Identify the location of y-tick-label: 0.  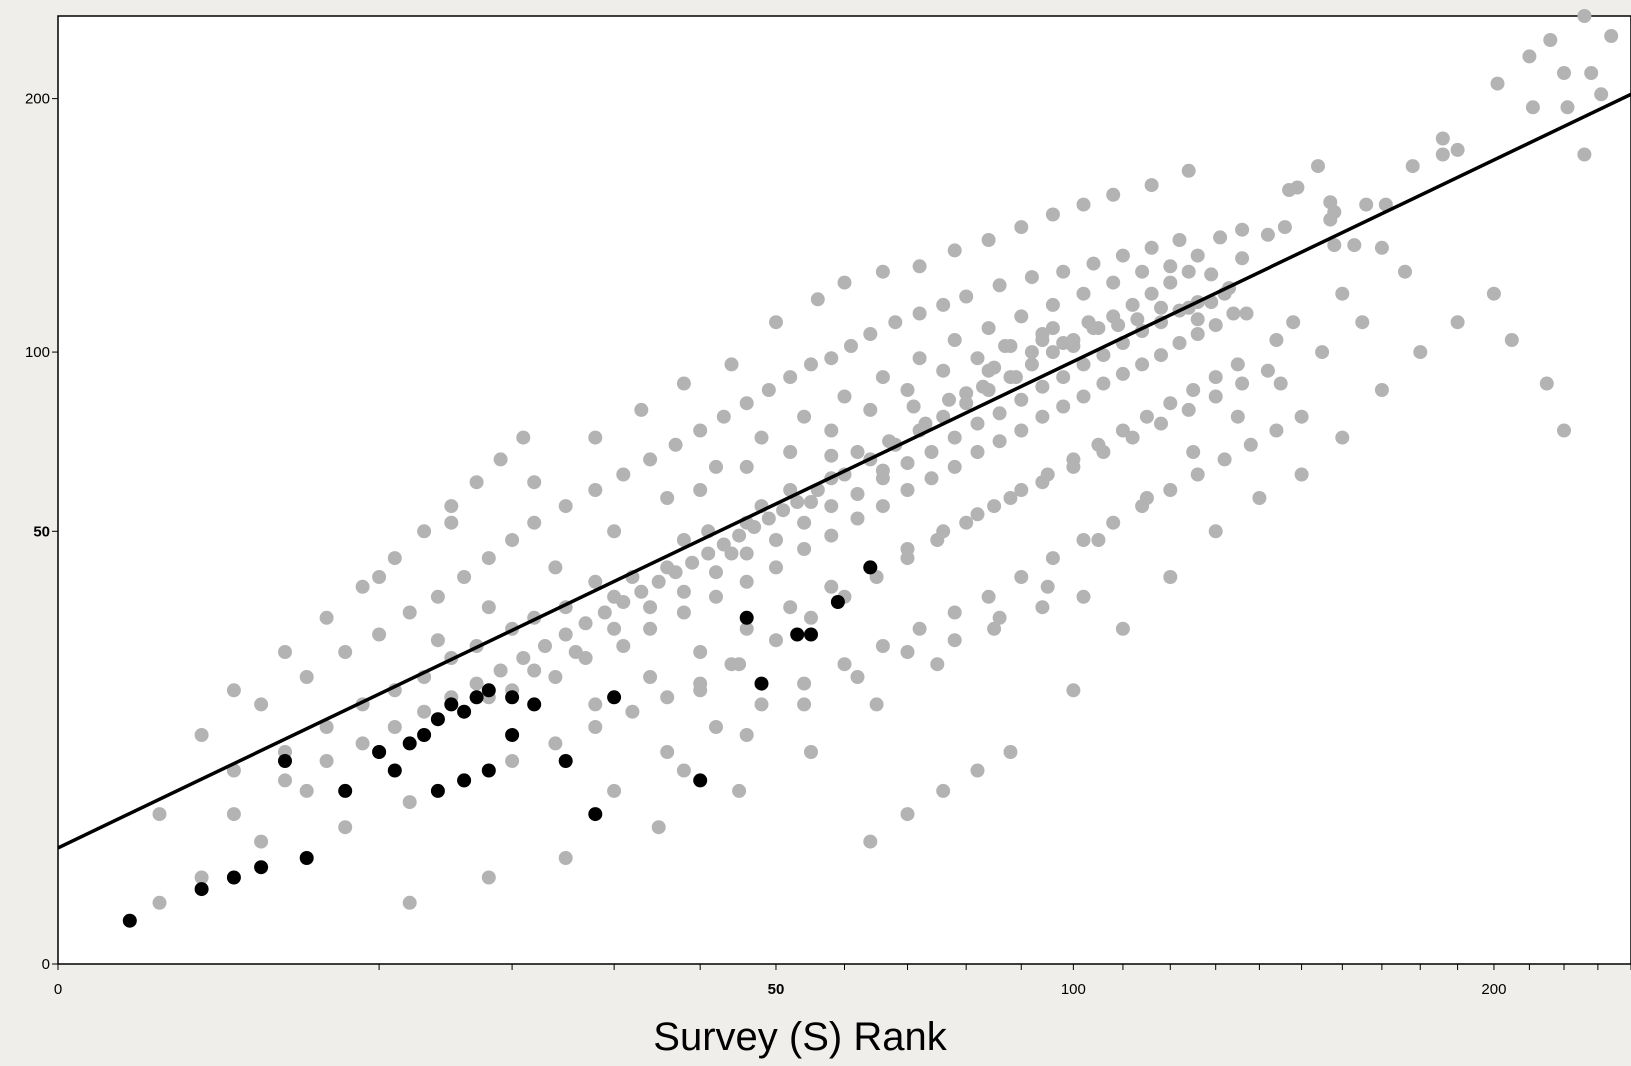
(46, 964).